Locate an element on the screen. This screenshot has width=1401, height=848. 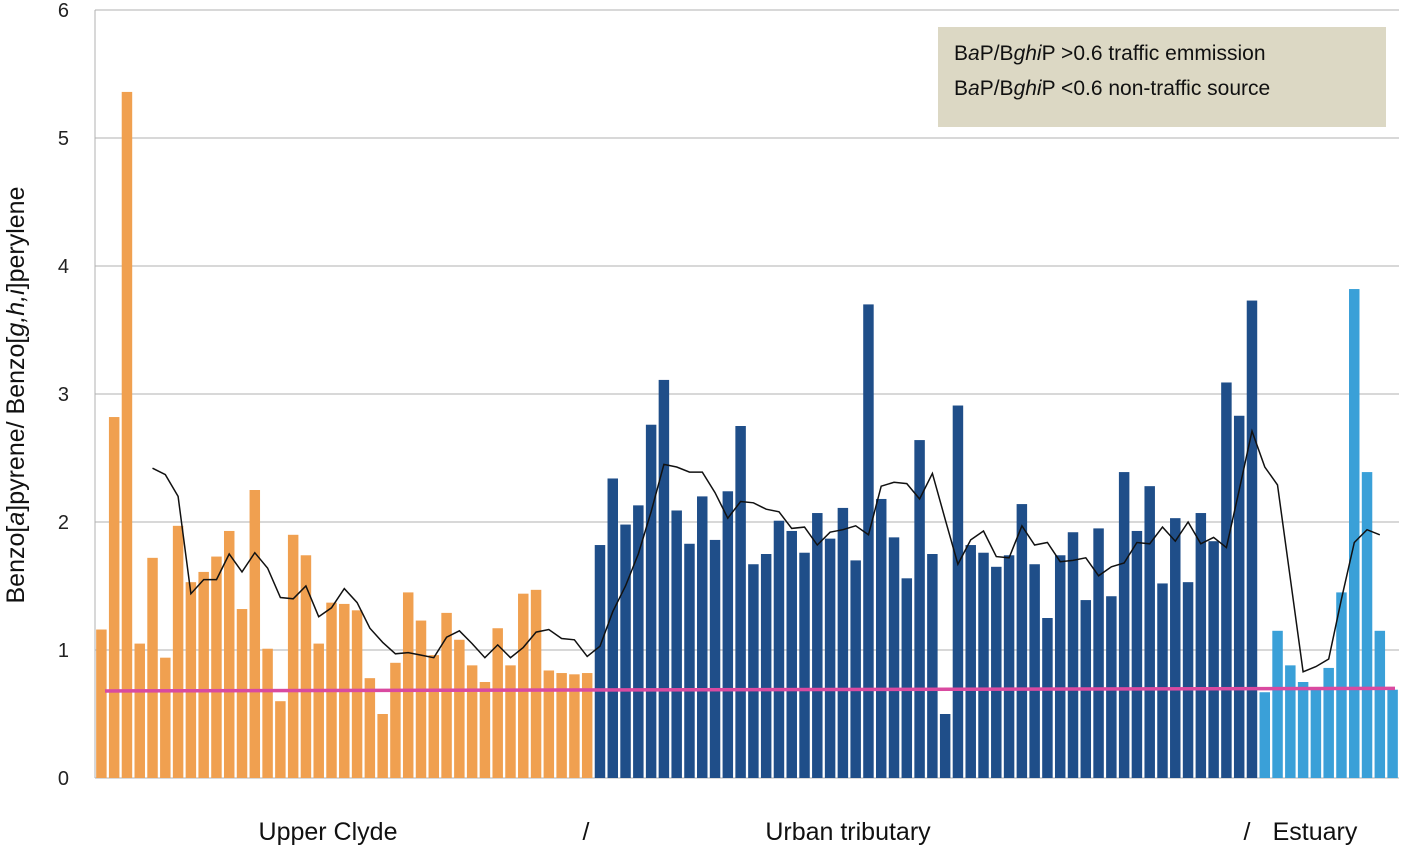
section-label: Estuary is located at coordinates (1315, 832).